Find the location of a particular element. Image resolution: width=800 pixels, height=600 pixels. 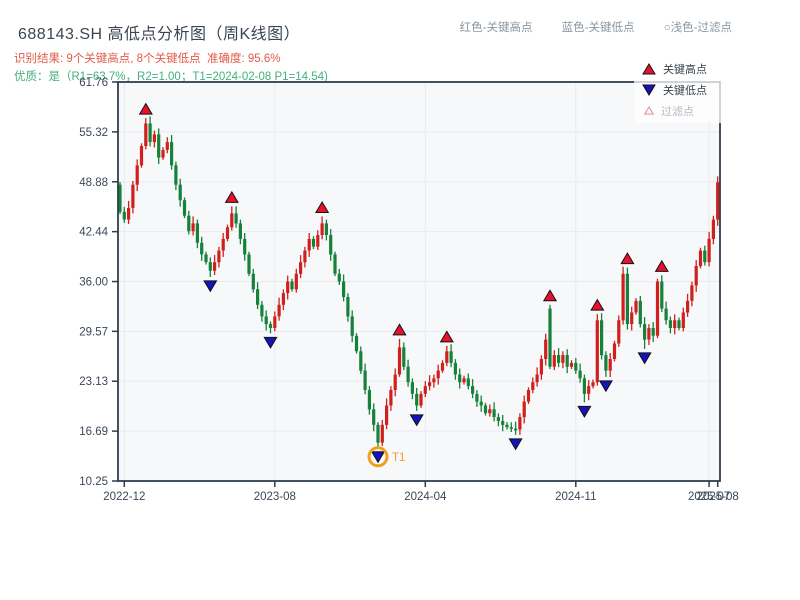

legend-label: 关键高点 is located at coordinates (685, 69).